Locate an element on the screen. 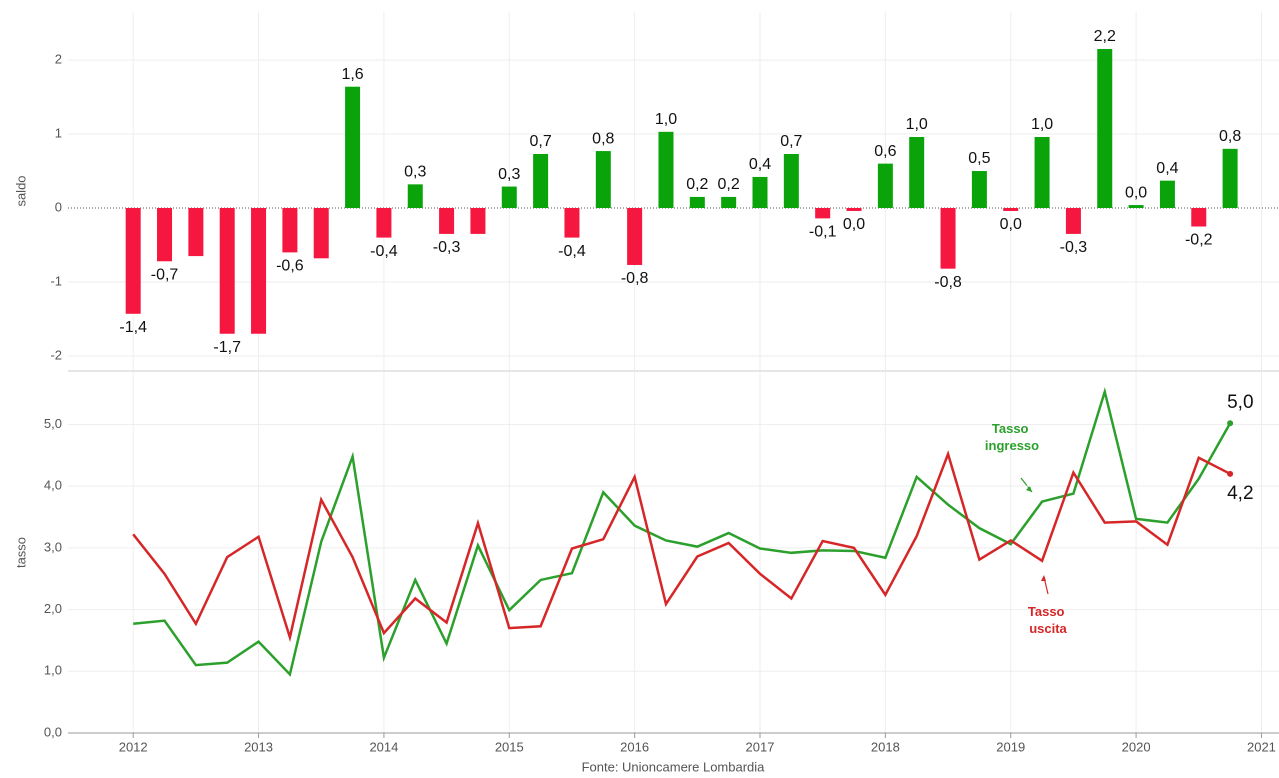 Image resolution: width=1279 pixels, height=778 pixels. y-tick-label: 1,0 is located at coordinates (53, 670).